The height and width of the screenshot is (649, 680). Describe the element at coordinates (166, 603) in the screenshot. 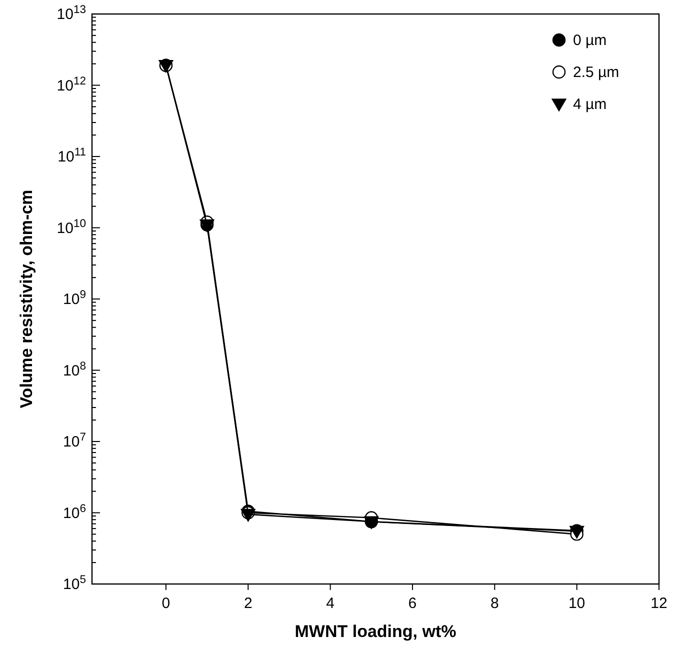

I see `x-tick-label: 0` at that location.